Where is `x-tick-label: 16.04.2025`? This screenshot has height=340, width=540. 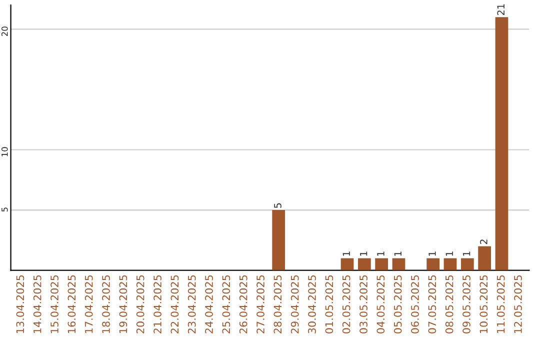 x-tick-label: 16.04.2025 is located at coordinates (72, 304).